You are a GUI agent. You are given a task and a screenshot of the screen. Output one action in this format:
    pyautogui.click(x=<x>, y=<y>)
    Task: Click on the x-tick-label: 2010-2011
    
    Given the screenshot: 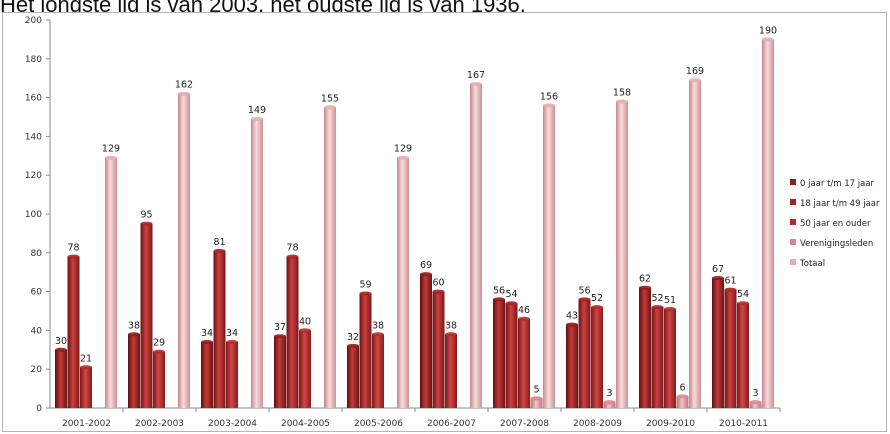 What is the action you would take?
    pyautogui.click(x=743, y=424)
    